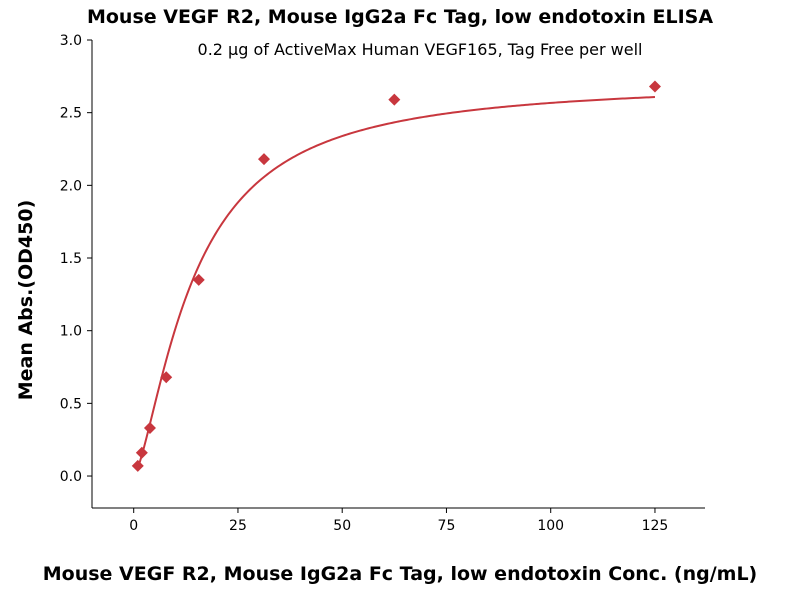 This screenshot has height=600, width=800. What do you see at coordinates (238, 526) in the screenshot?
I see `x-tick-label: 25` at bounding box center [238, 526].